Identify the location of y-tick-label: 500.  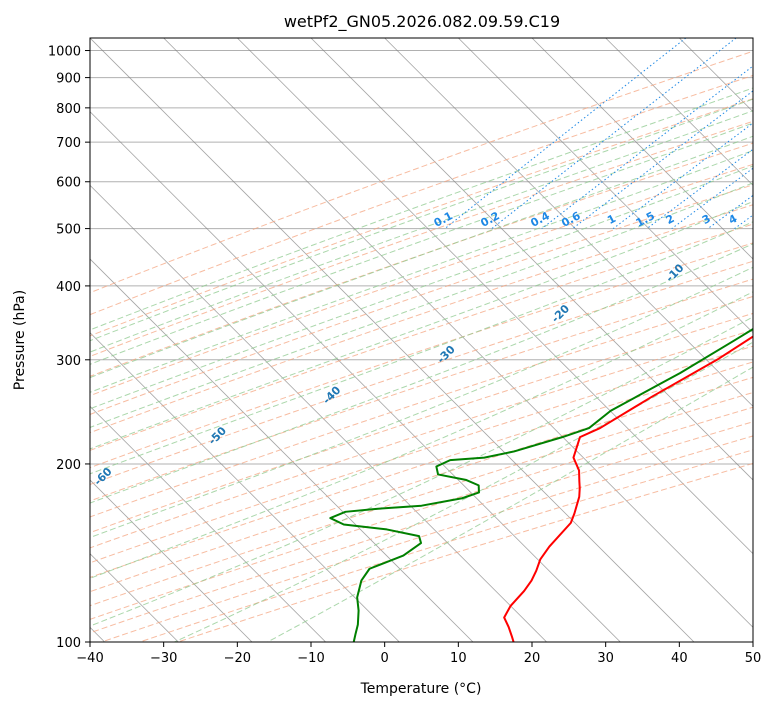
(68, 230).